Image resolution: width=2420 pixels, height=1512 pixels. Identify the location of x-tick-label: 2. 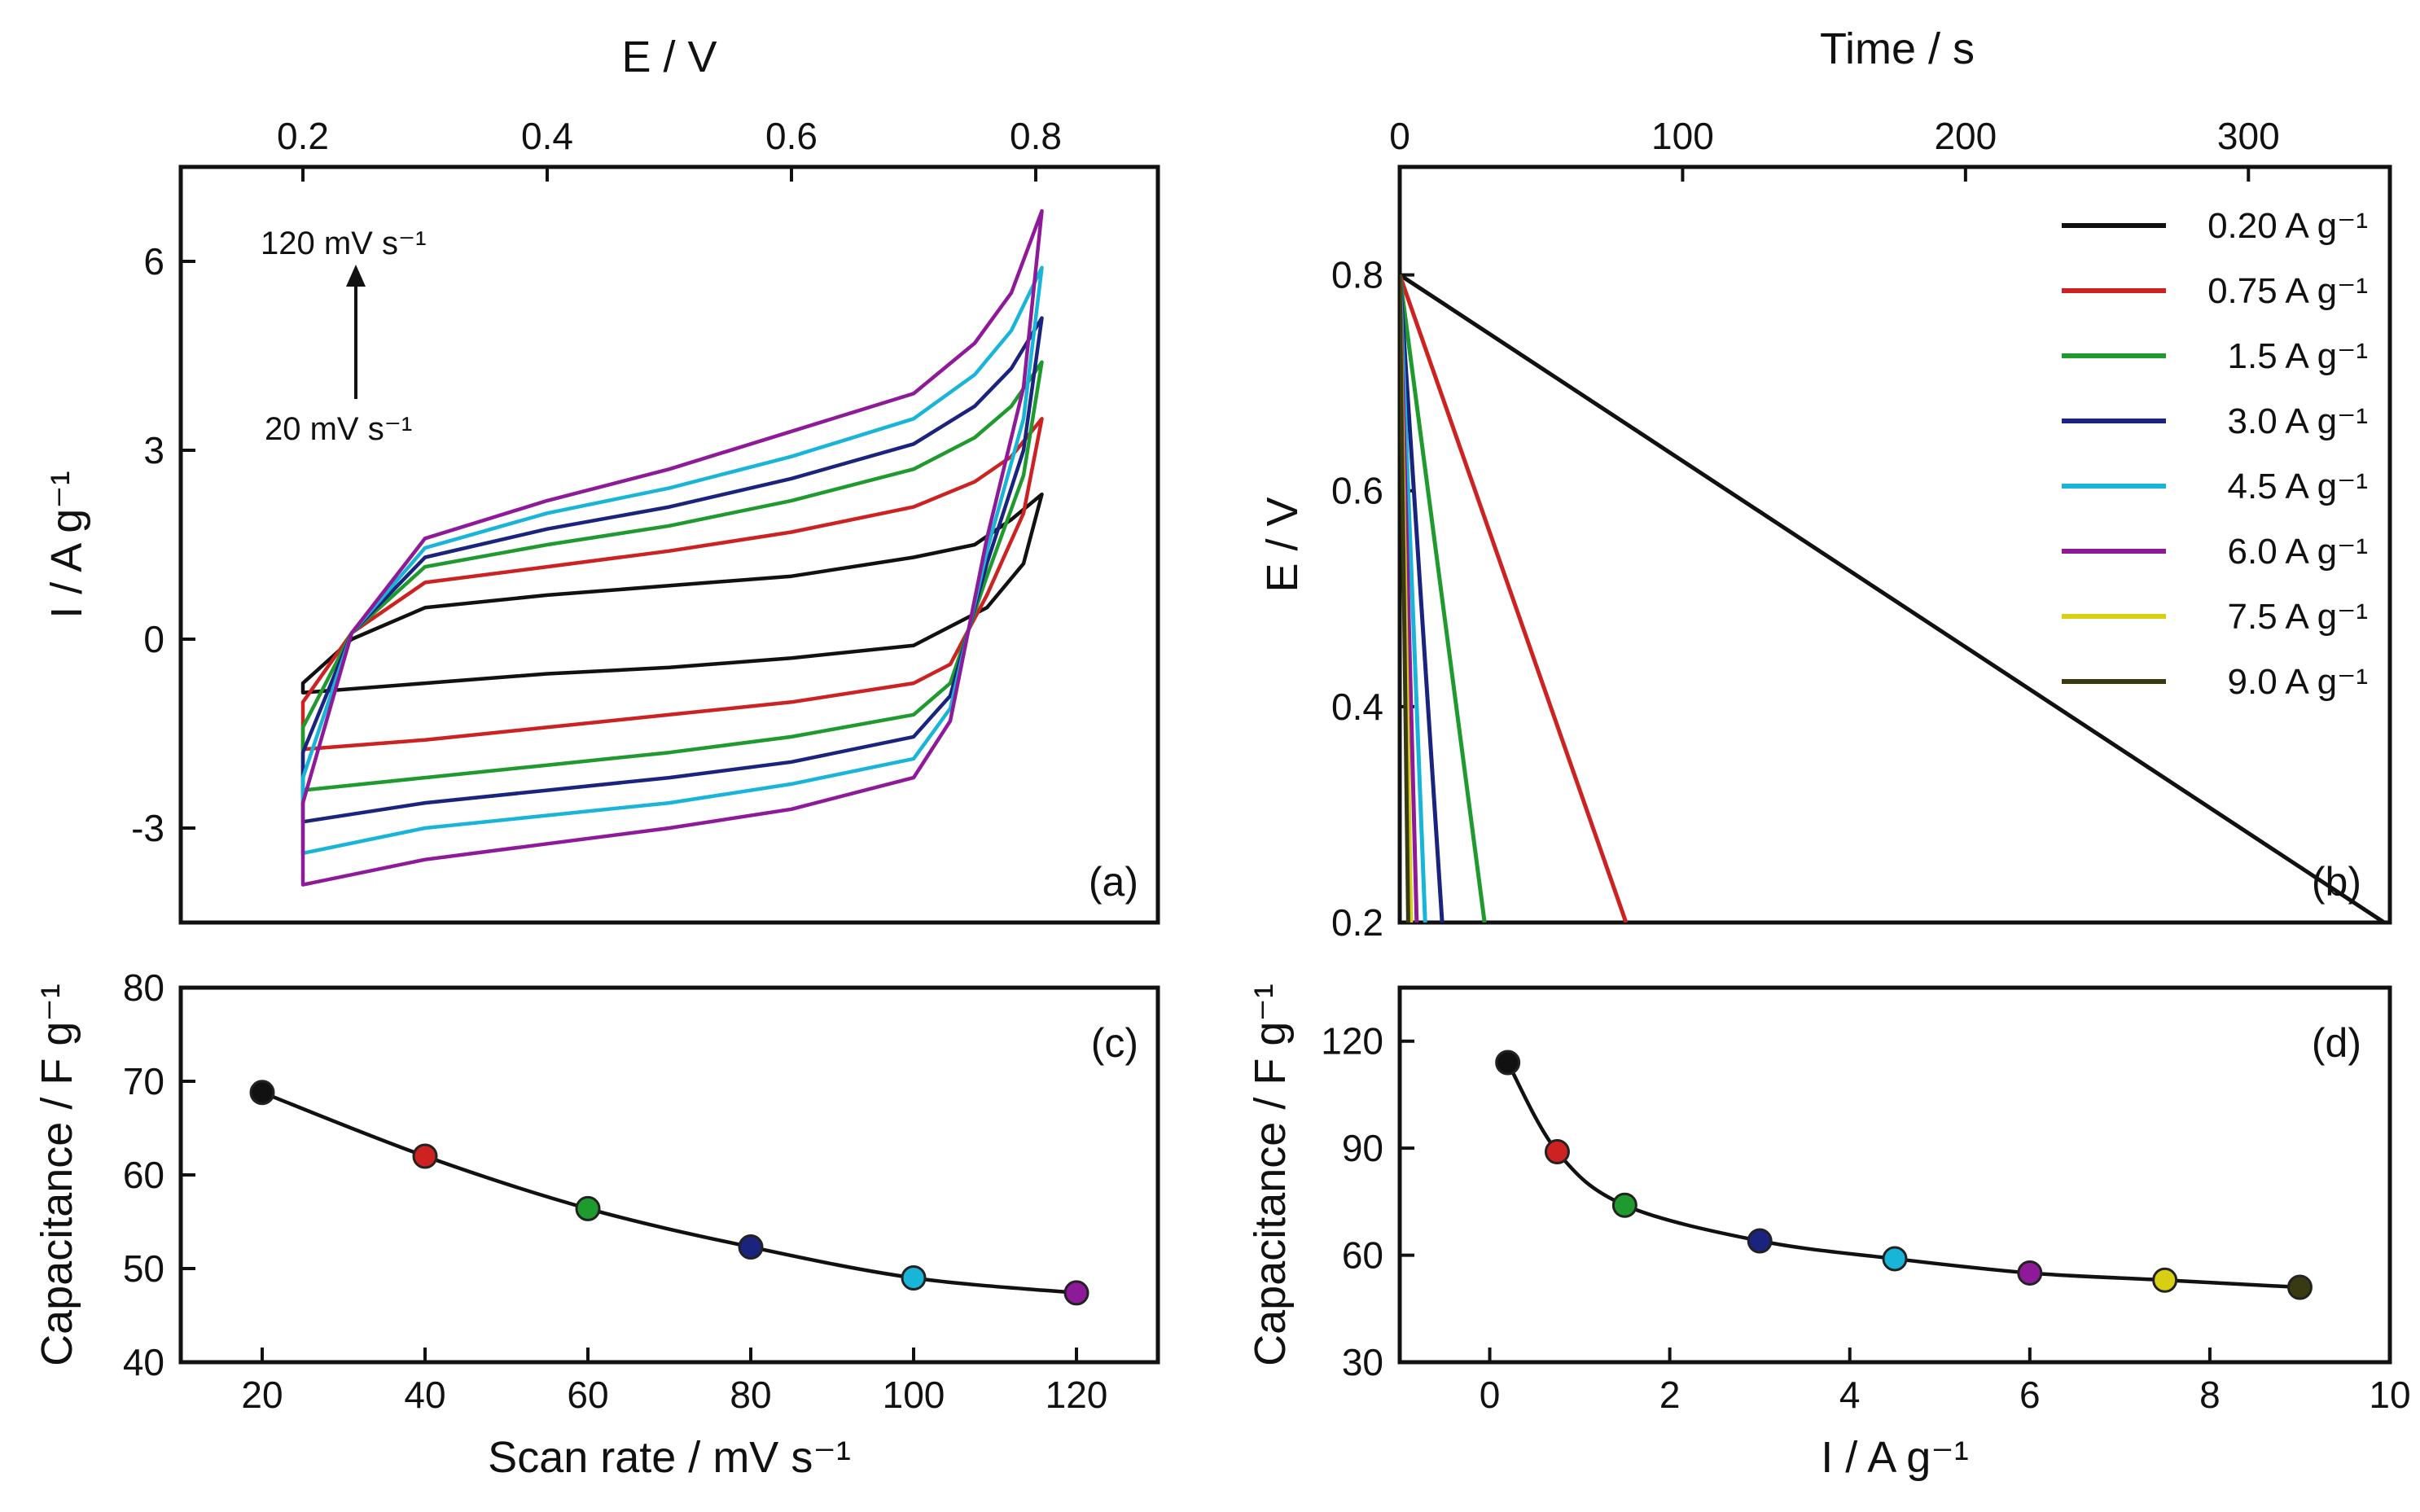
(1670, 1395).